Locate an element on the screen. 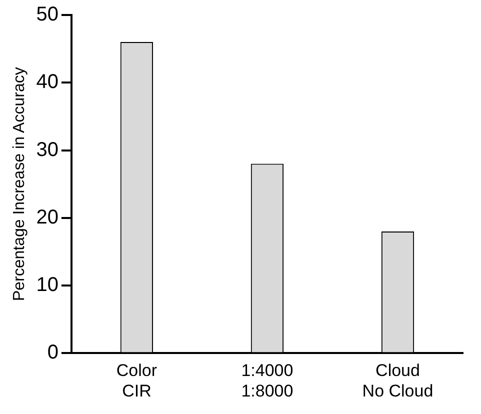  y-axis-title: Percentage Increase in Accuracy is located at coordinates (19, 184).